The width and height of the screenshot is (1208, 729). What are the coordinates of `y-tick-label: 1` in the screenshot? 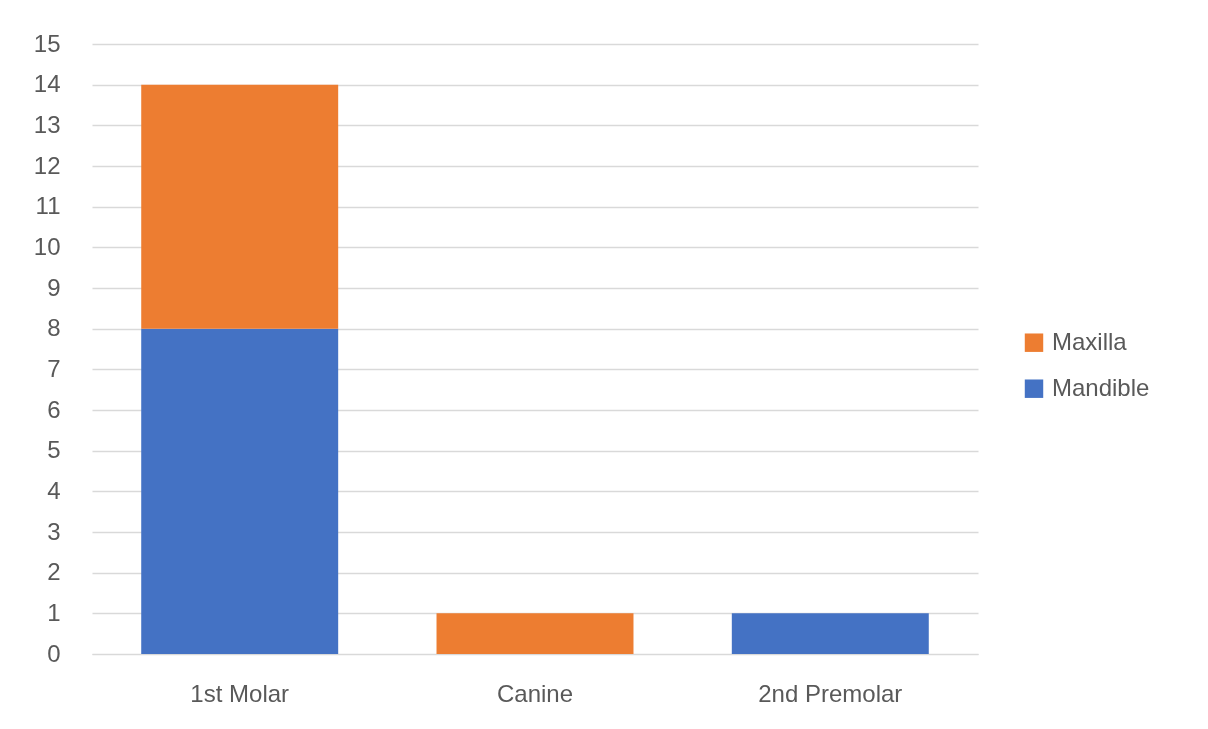 It's located at (54, 612).